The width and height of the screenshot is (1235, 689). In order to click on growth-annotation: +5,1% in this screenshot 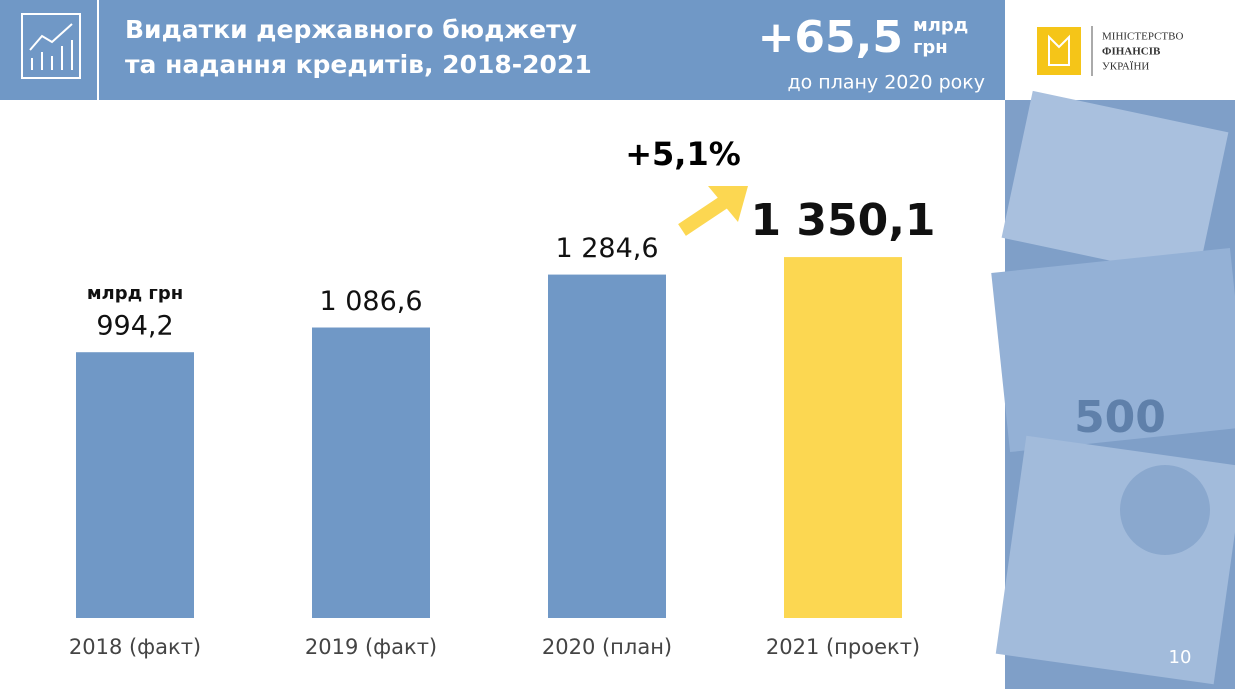, I will do `click(683, 154)`.